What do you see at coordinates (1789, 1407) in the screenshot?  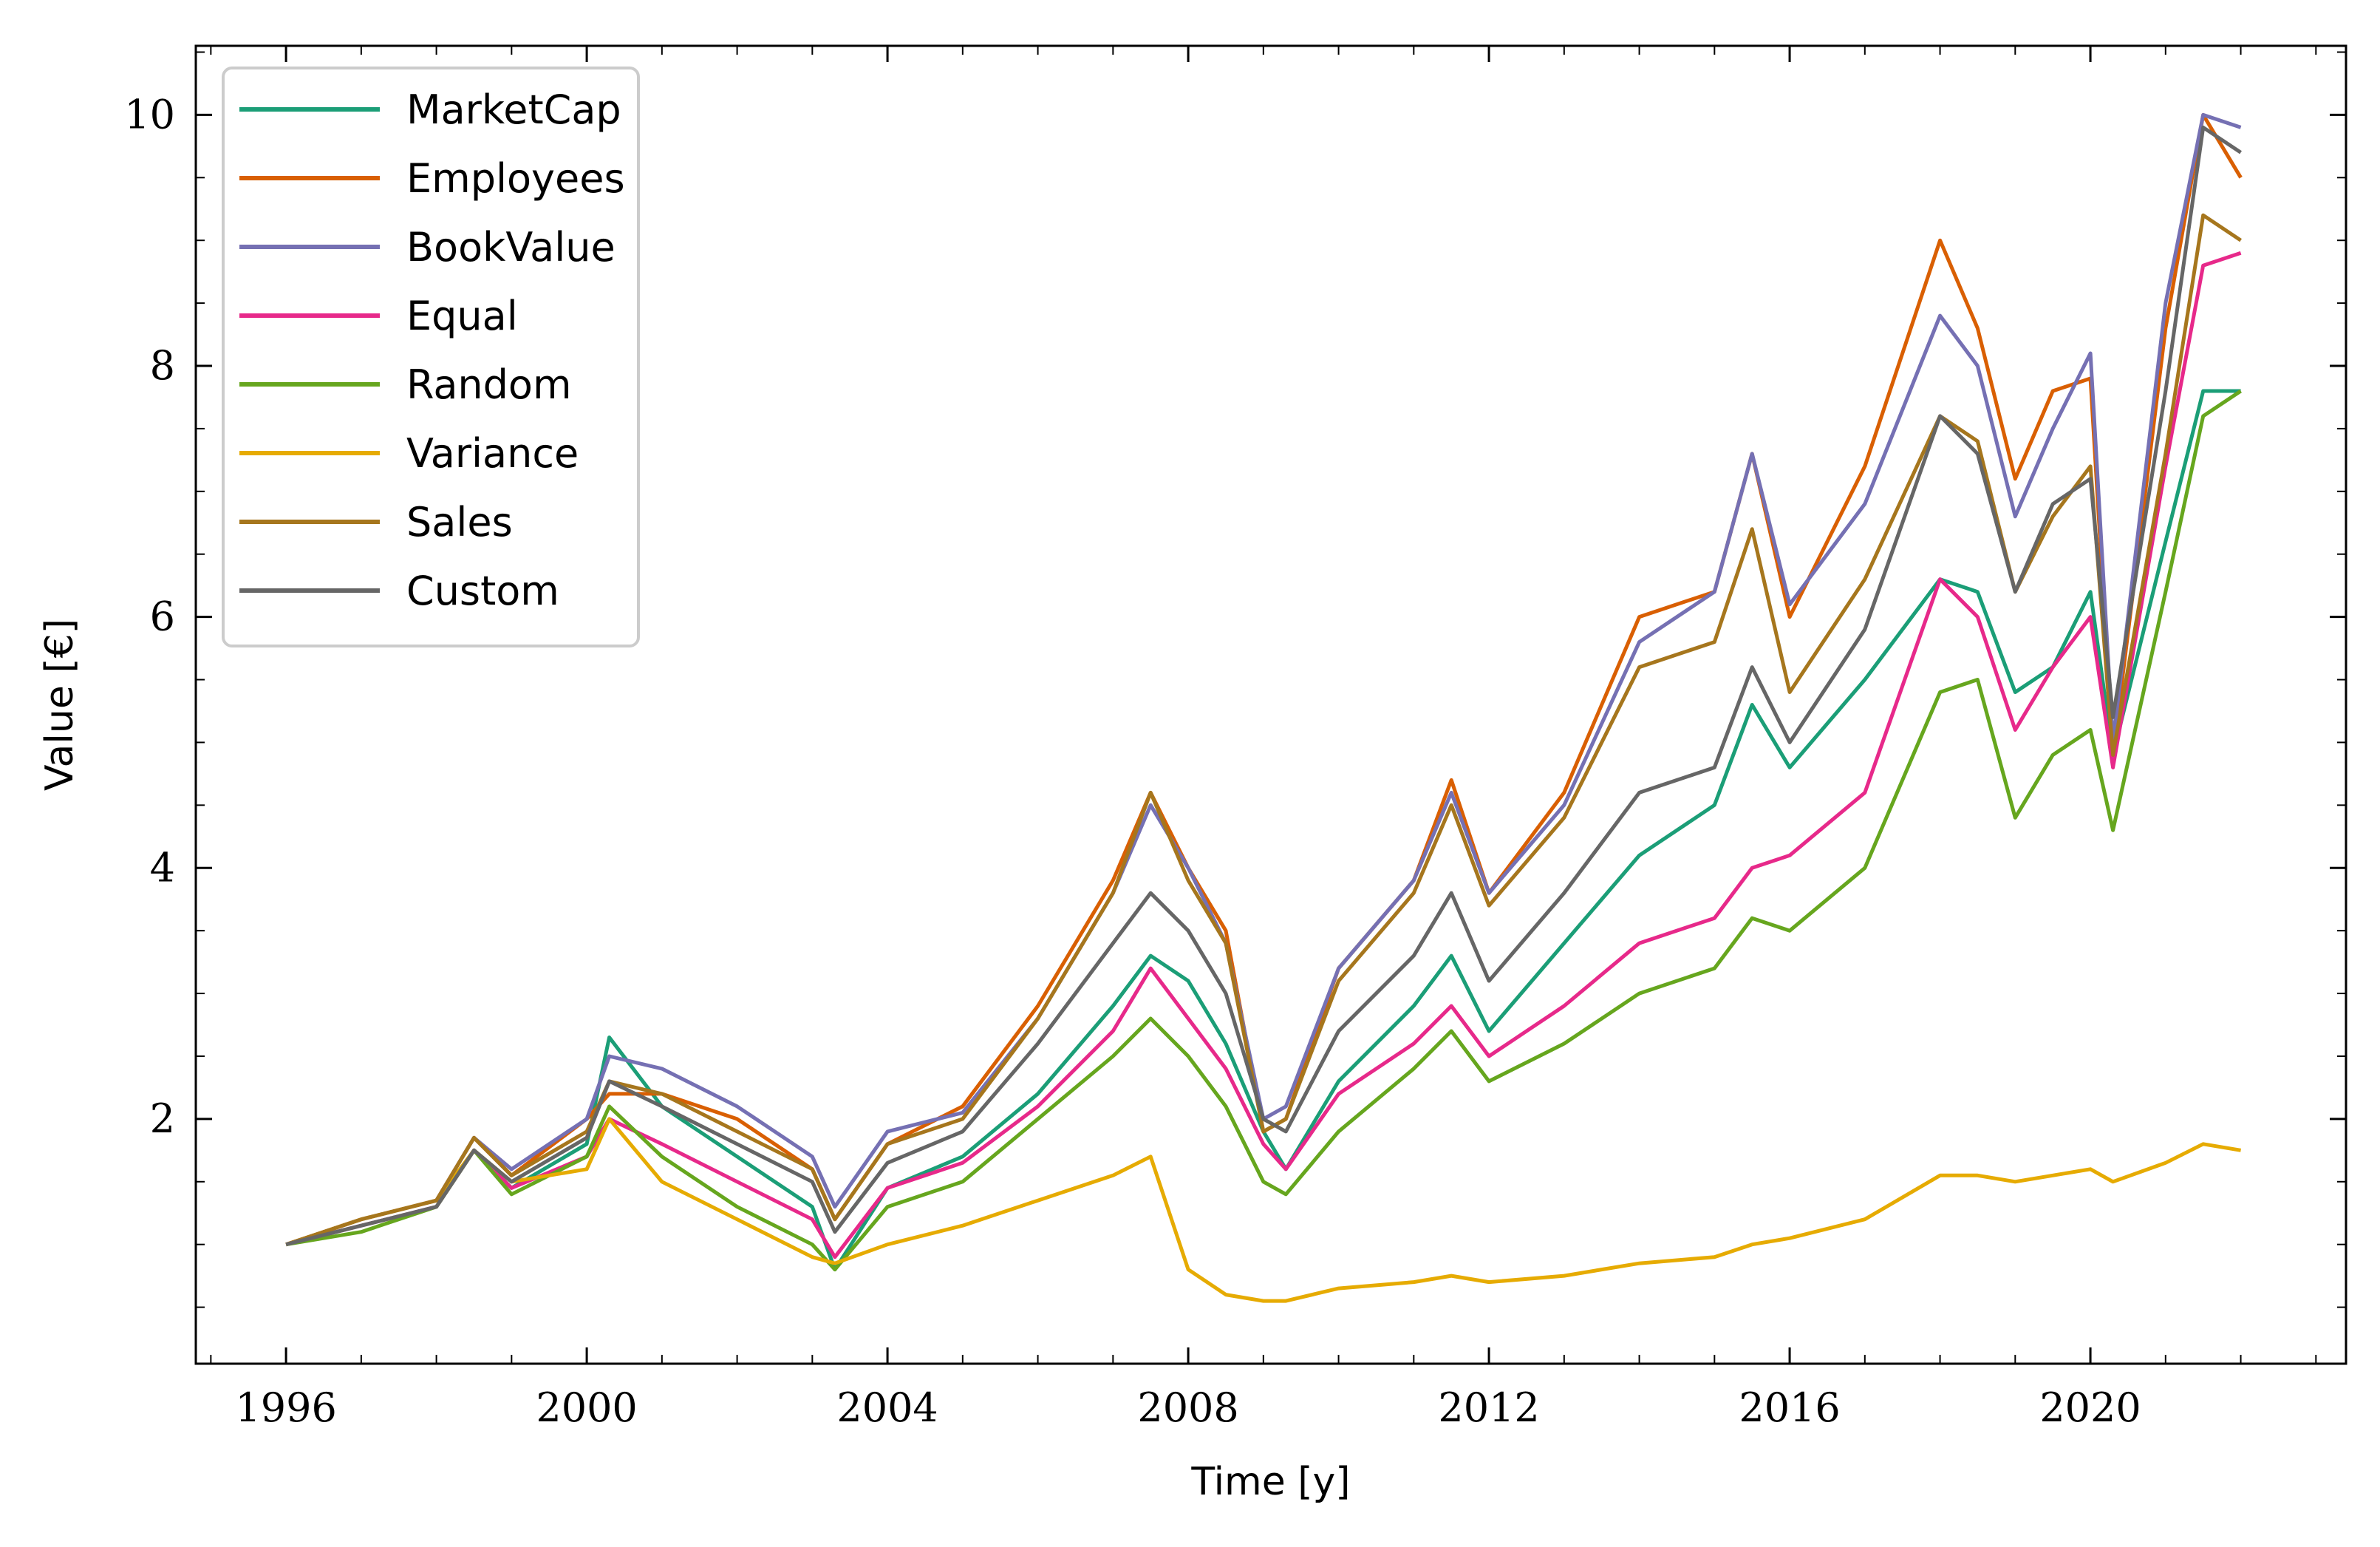 I see `x-tick-label: 2016` at bounding box center [1789, 1407].